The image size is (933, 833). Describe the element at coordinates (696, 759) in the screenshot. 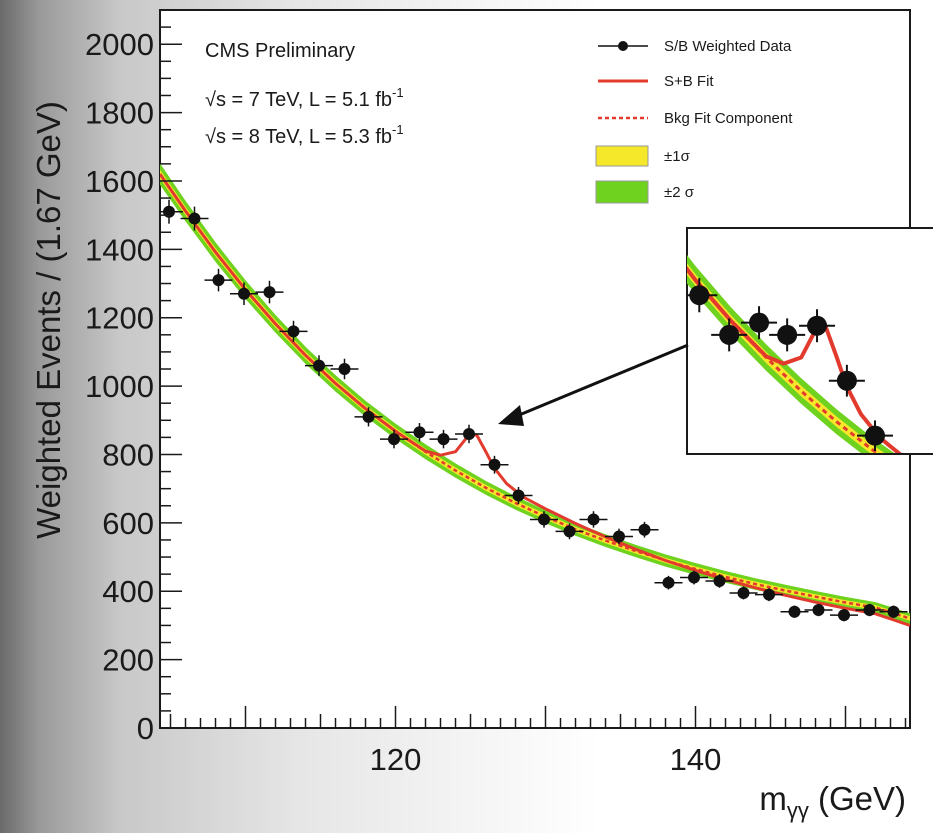

I see `x-tick-label: 140` at that location.